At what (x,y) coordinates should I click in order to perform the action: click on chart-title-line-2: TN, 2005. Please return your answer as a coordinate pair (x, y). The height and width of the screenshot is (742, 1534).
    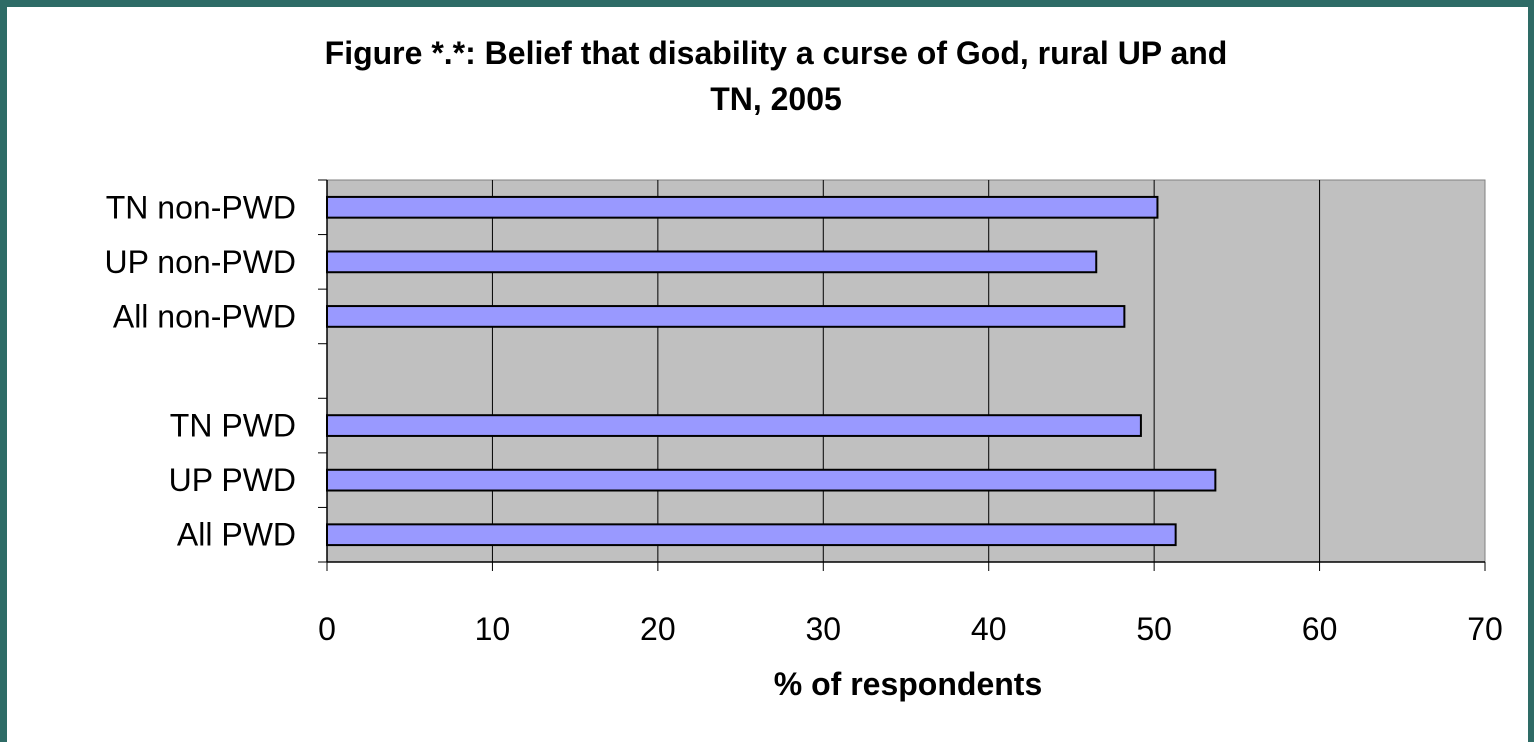
    Looking at the image, I should click on (776, 99).